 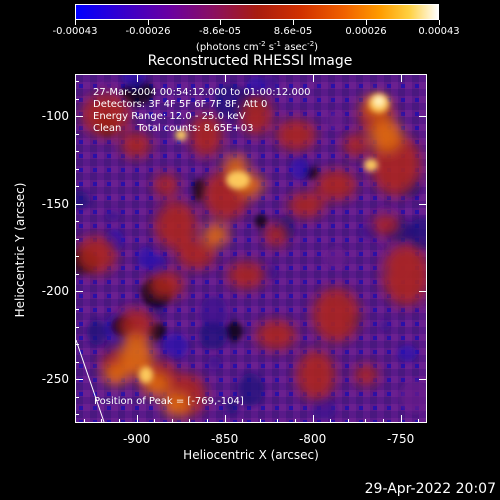 What do you see at coordinates (400, 439) in the screenshot?
I see `x-tick-label: -750` at bounding box center [400, 439].